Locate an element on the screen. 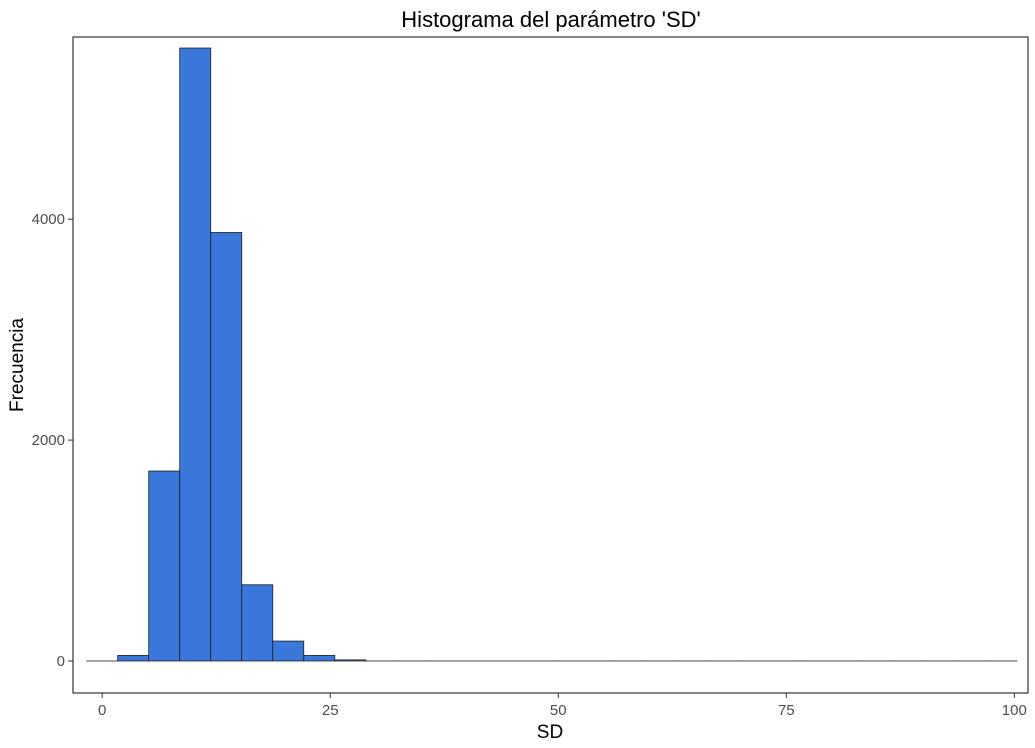 This screenshot has width=1035, height=748. y-tick-label-1: 2000 is located at coordinates (48, 440).